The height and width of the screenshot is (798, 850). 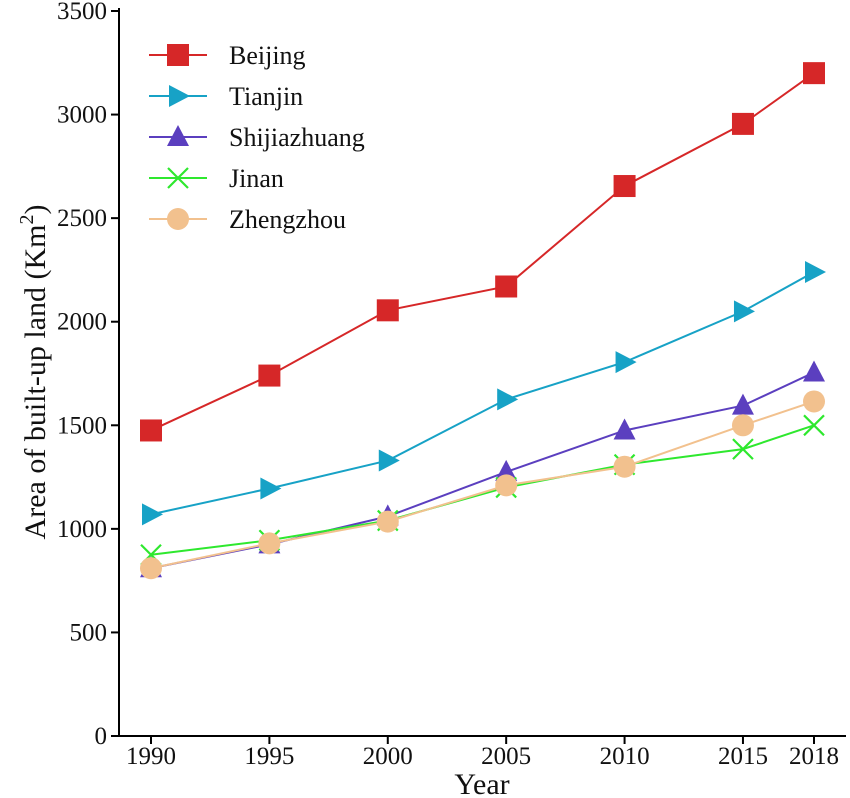 I want to click on legend-item-tianjin: Tianjin, so click(x=226, y=96).